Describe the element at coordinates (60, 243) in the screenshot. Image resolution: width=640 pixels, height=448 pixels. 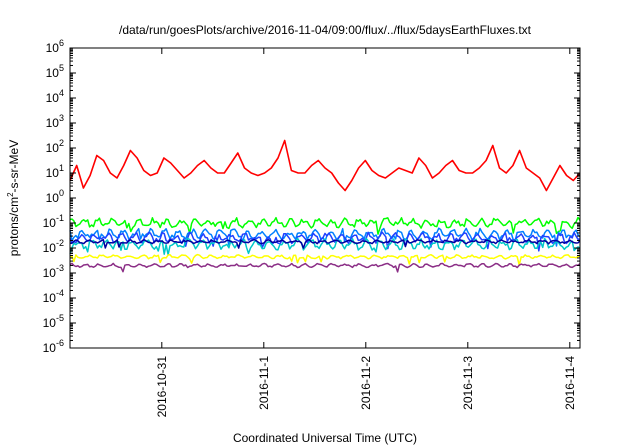
I see `y-tick-exponent: -2` at that location.